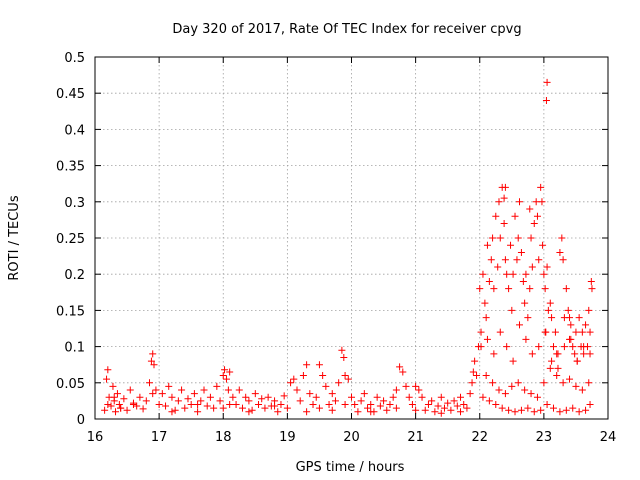  Describe the element at coordinates (95, 437) in the screenshot. I see `x-tick-label: 16` at that location.